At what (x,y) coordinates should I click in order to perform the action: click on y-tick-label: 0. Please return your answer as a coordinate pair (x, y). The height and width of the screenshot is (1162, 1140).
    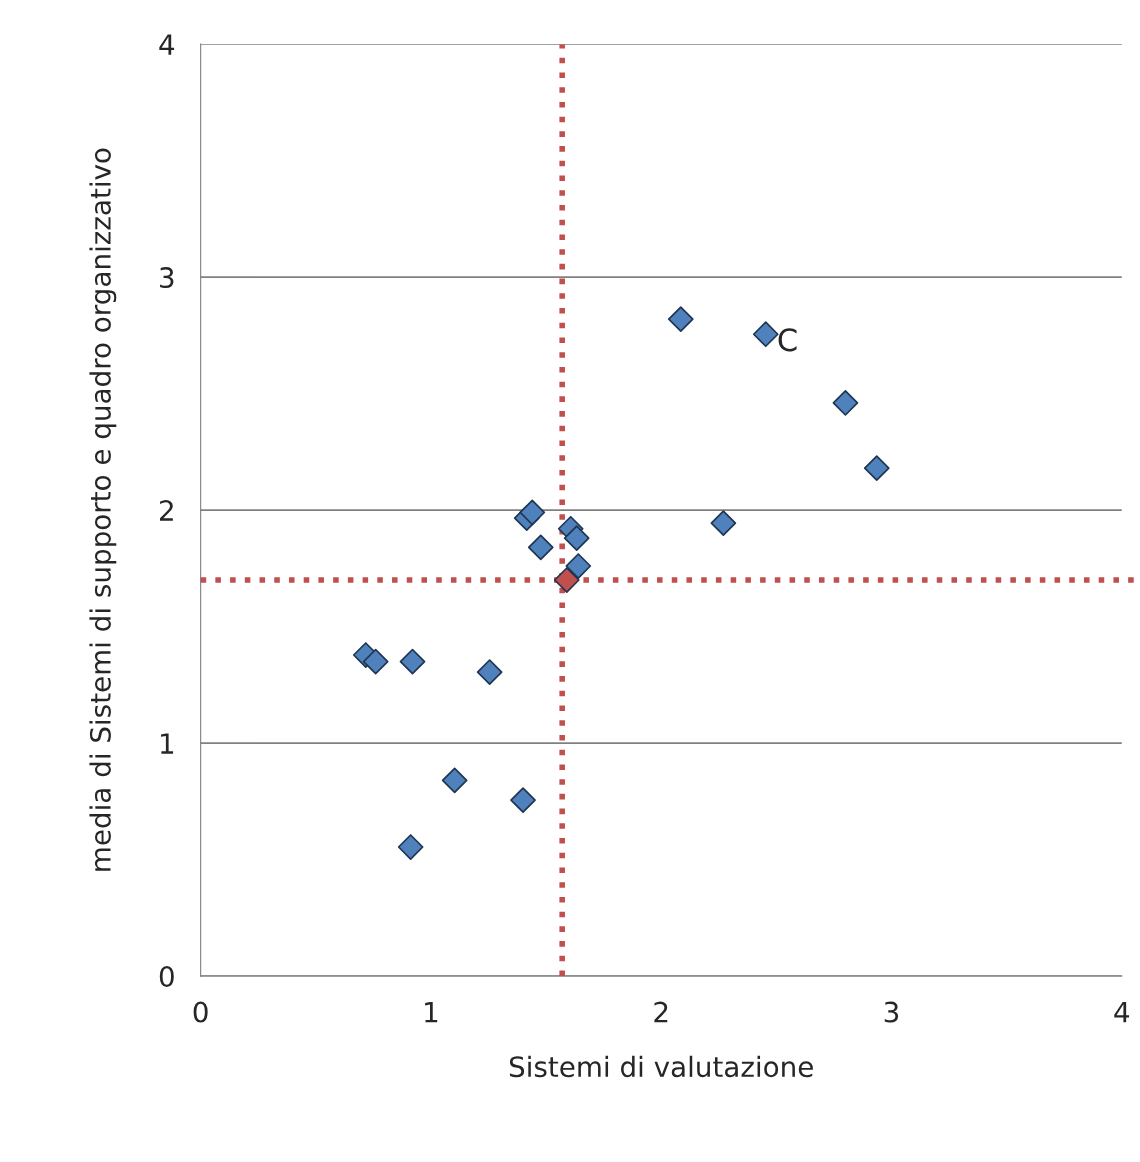
    Looking at the image, I should click on (166, 977).